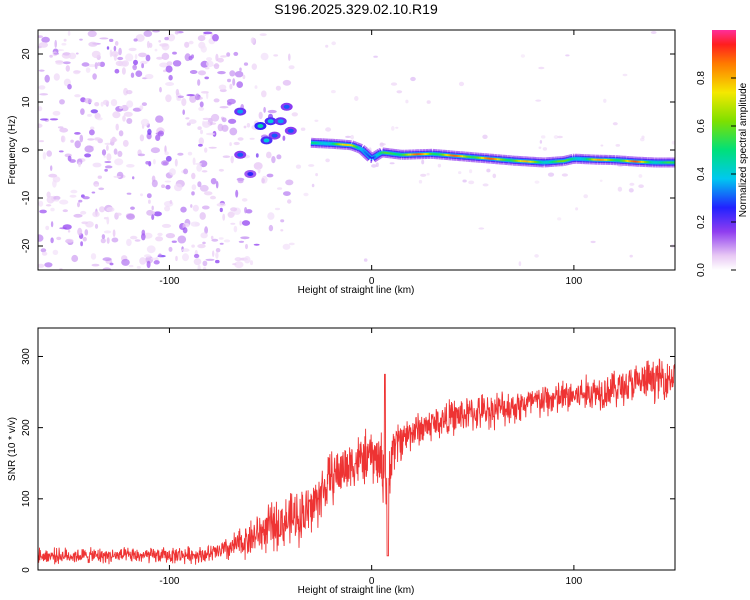 The image size is (750, 600). I want to click on x-tick-label: -100, so click(169, 281).